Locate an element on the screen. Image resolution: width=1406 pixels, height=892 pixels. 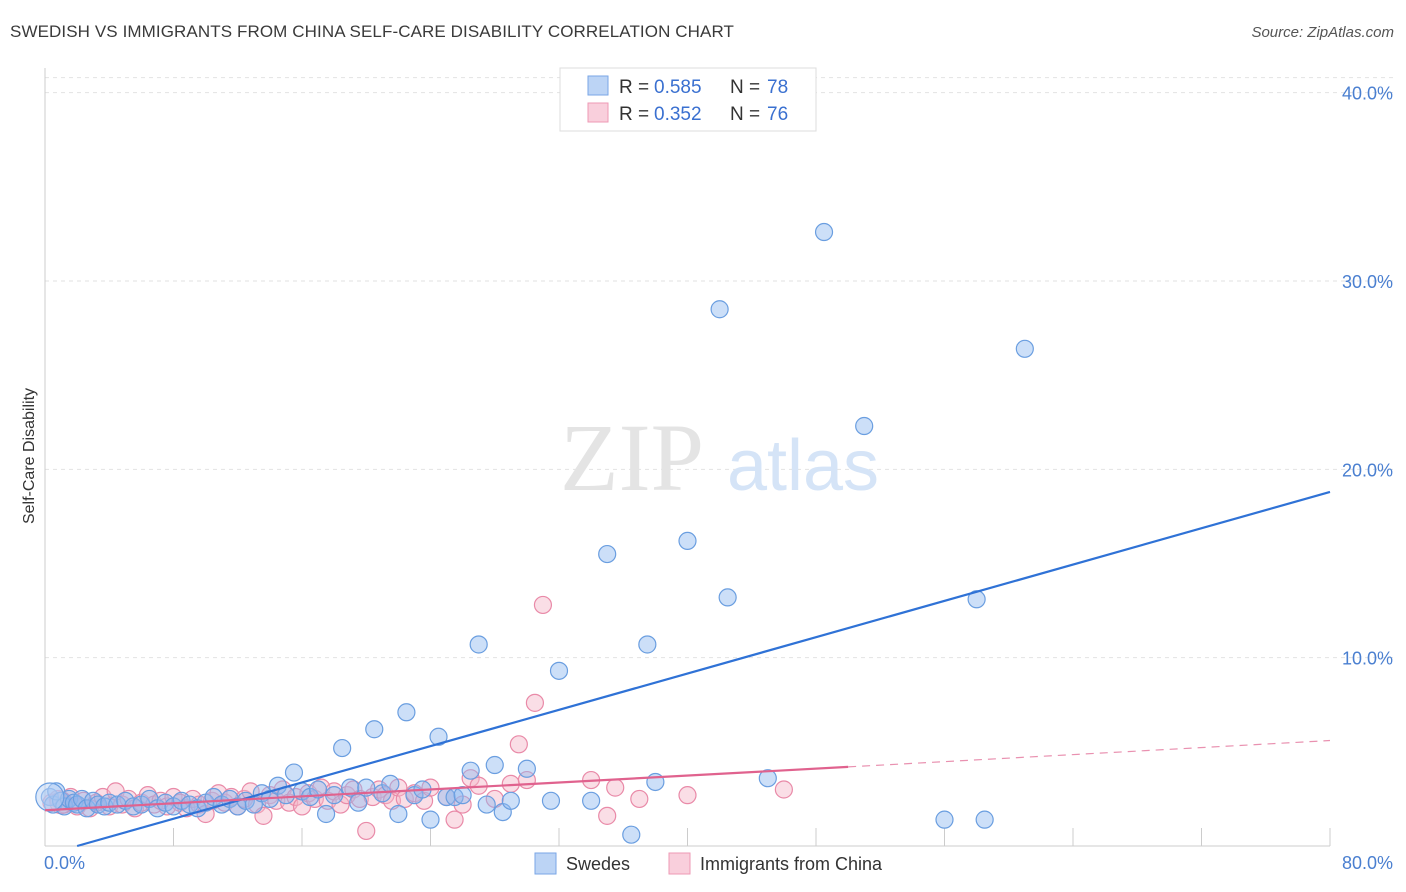
watermark: ZIP atlas is located at coordinates (719, 457).